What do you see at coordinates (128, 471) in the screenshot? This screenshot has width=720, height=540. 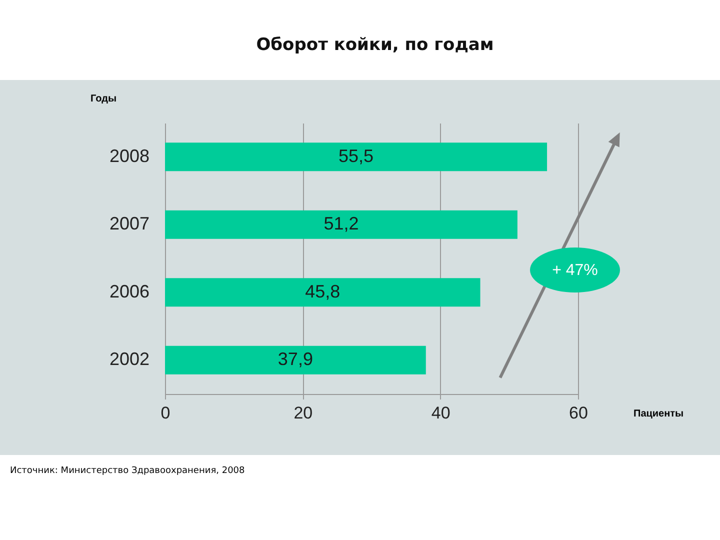 I see `text: Источник: Министерство Здравоохранения, 2008` at bounding box center [128, 471].